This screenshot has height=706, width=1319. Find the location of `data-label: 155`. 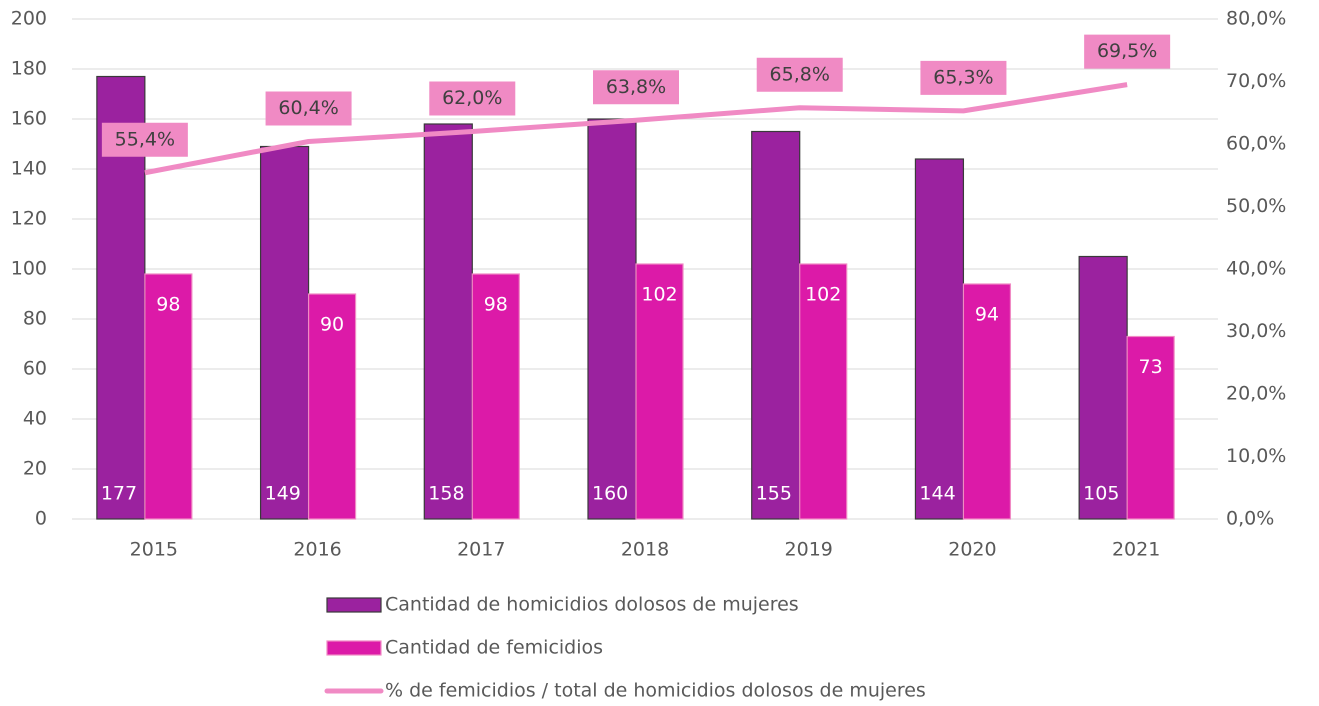

data-label: 155 is located at coordinates (774, 494).